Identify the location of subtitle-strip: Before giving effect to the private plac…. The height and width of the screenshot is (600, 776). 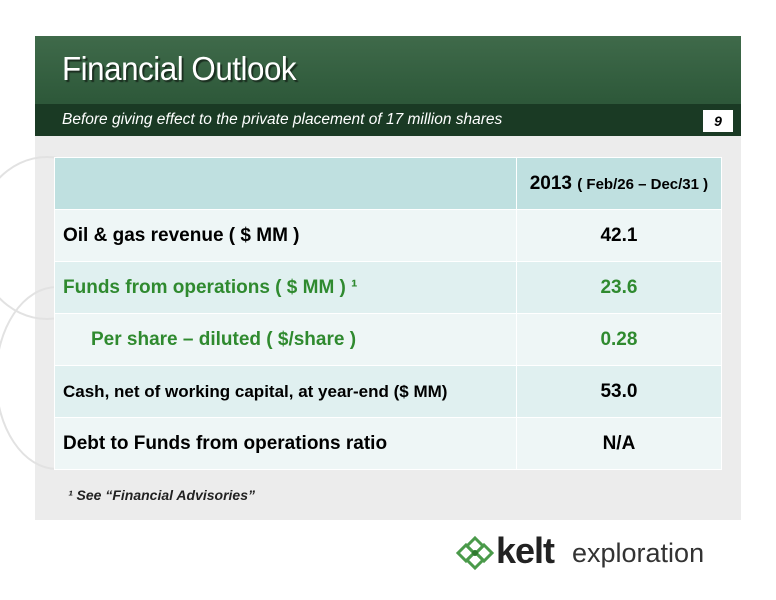
(388, 120).